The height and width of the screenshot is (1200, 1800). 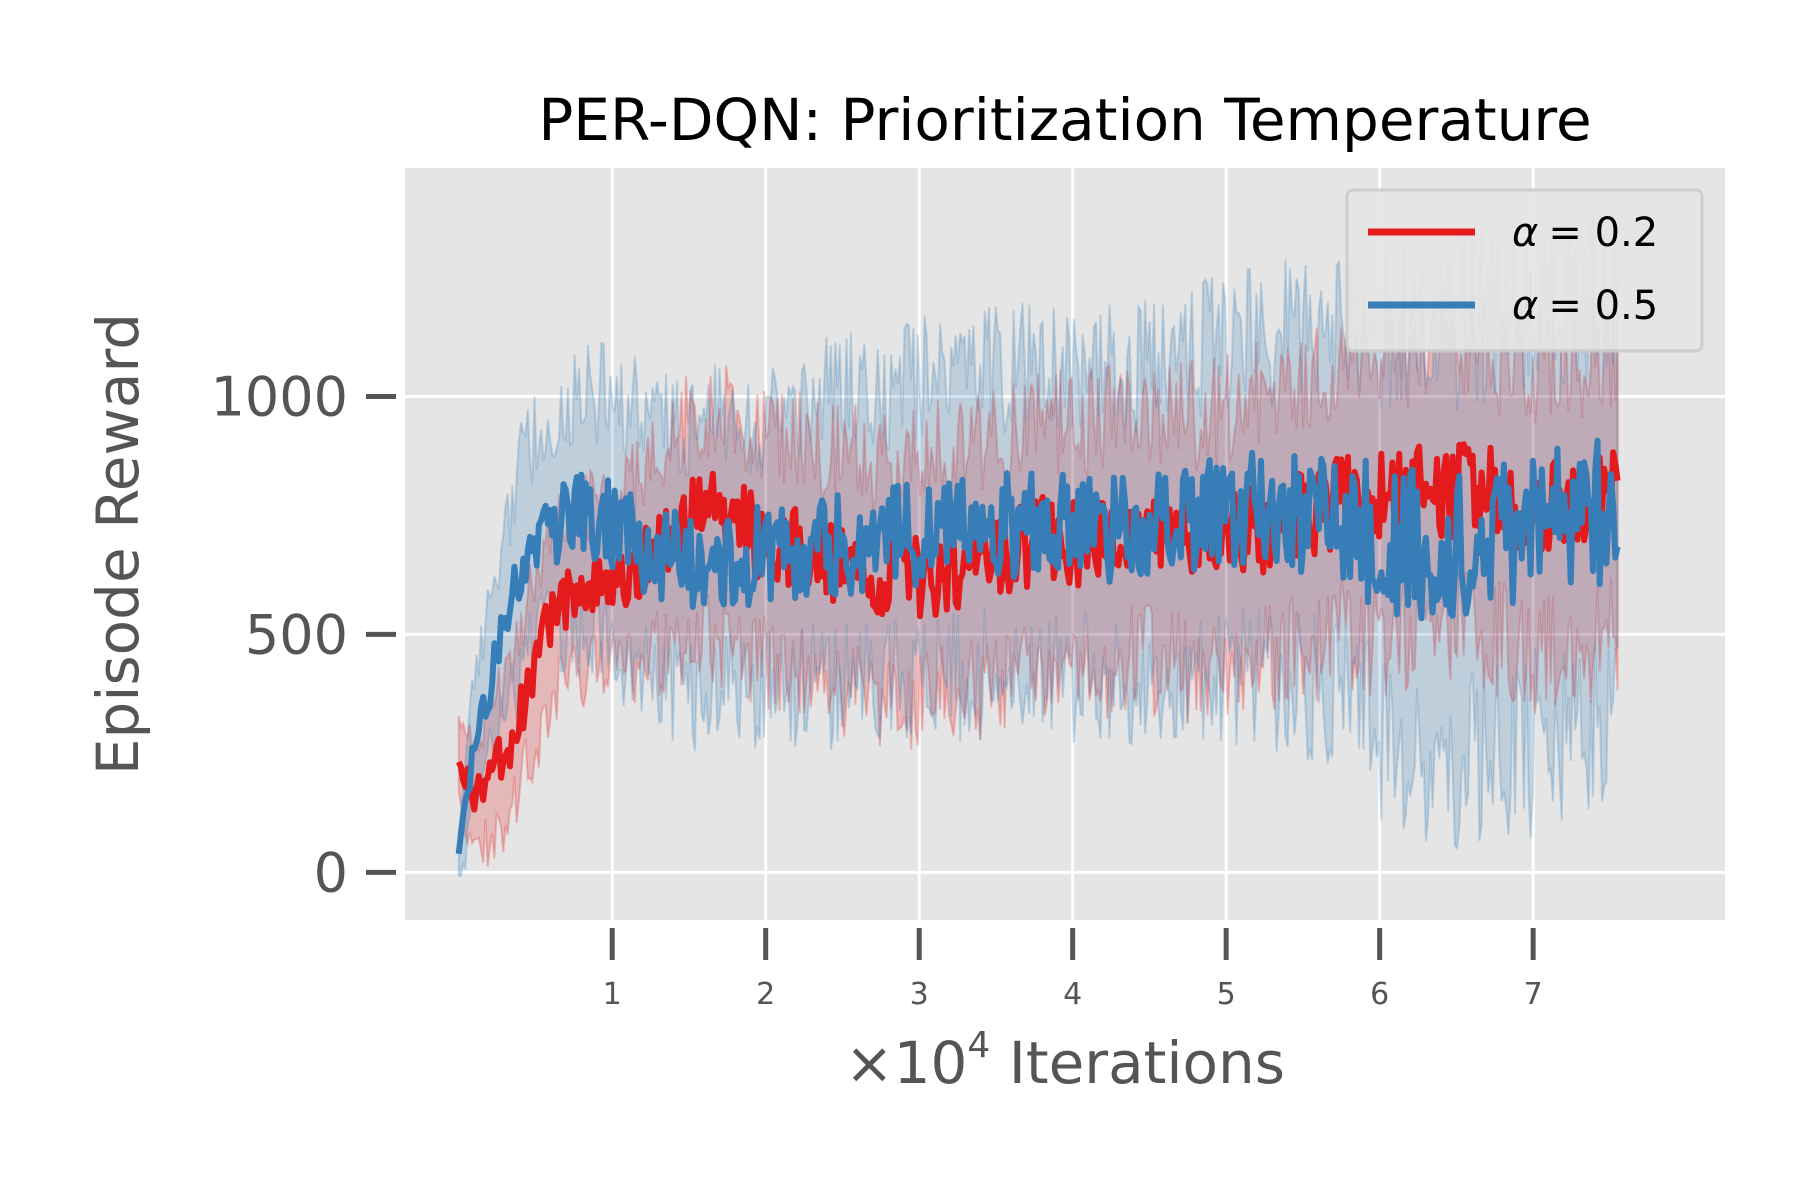 I want to click on y-axis-ticks: 0 500 1000, so click(x=303, y=634).